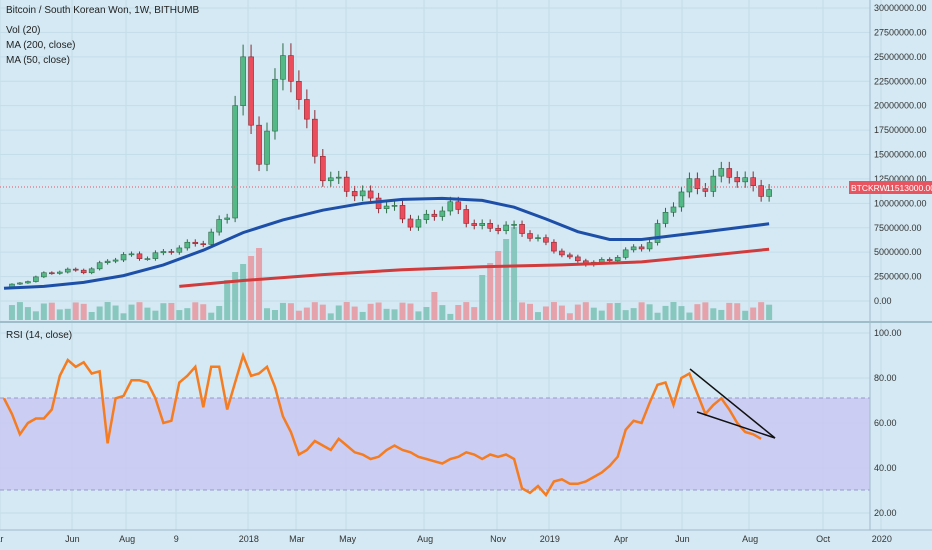  Describe the element at coordinates (38, 60) in the screenshot. I see `legend-ma50: MA (50, close)` at that location.